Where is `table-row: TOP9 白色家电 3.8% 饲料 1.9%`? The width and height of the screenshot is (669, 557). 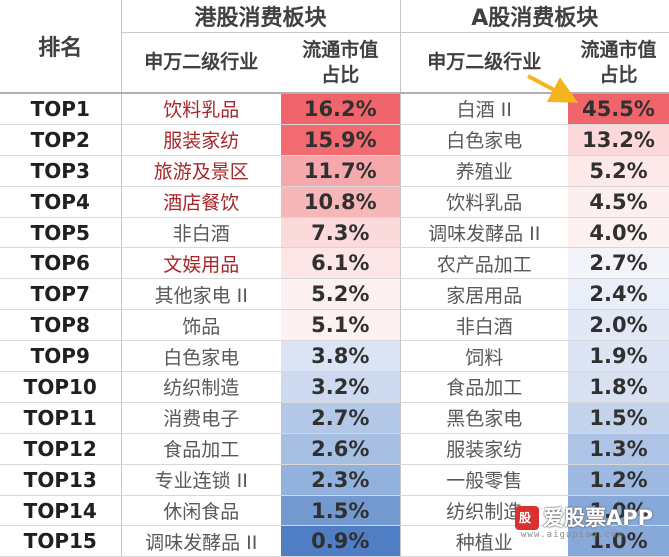
table-row: TOP9 白色家电 3.8% 饲料 1.9% is located at coordinates (334, 356).